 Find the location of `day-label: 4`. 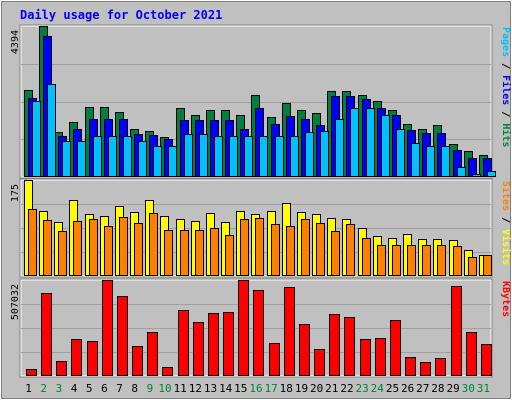

day-label: 4 is located at coordinates (74, 388).